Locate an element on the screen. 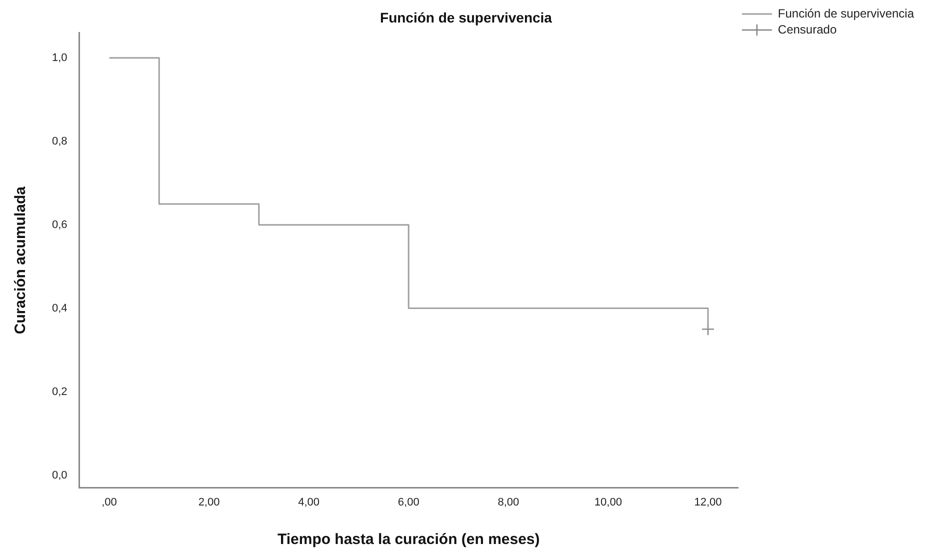  x-tick-label: 4,00 is located at coordinates (309, 502).